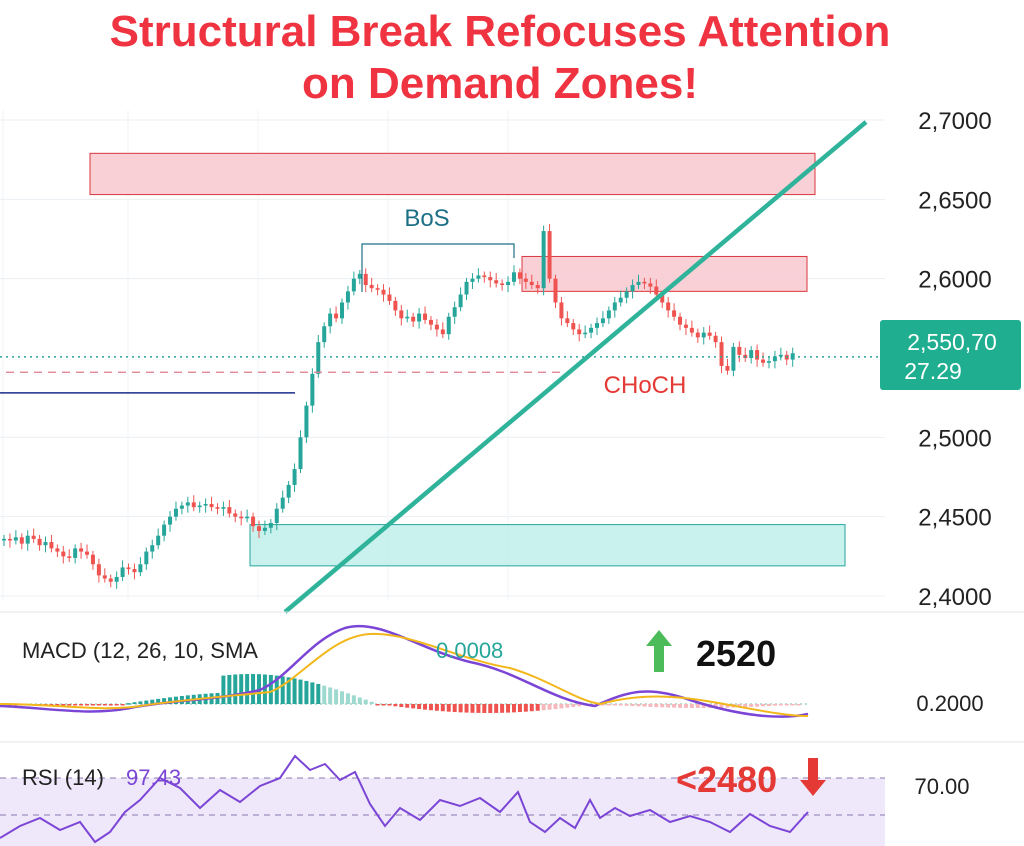 The width and height of the screenshot is (1024, 846). What do you see at coordinates (404, 674) in the screenshot?
I see `macd-signal-line` at bounding box center [404, 674].